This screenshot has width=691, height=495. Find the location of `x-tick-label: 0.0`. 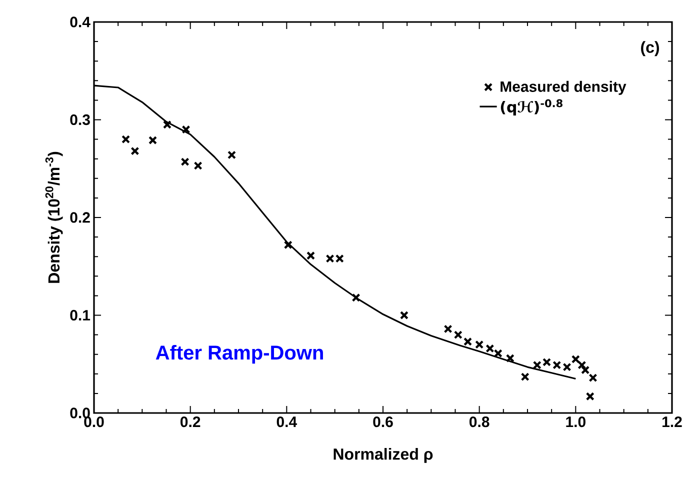

x-tick-label: 0.0 is located at coordinates (94, 422).